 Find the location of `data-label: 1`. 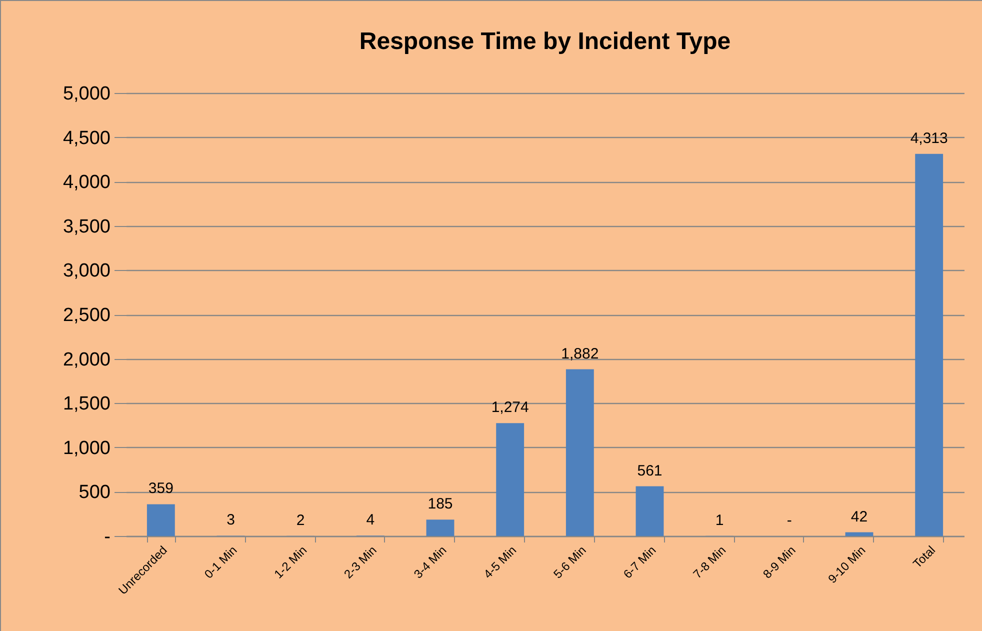

data-label: 1 is located at coordinates (719, 520).